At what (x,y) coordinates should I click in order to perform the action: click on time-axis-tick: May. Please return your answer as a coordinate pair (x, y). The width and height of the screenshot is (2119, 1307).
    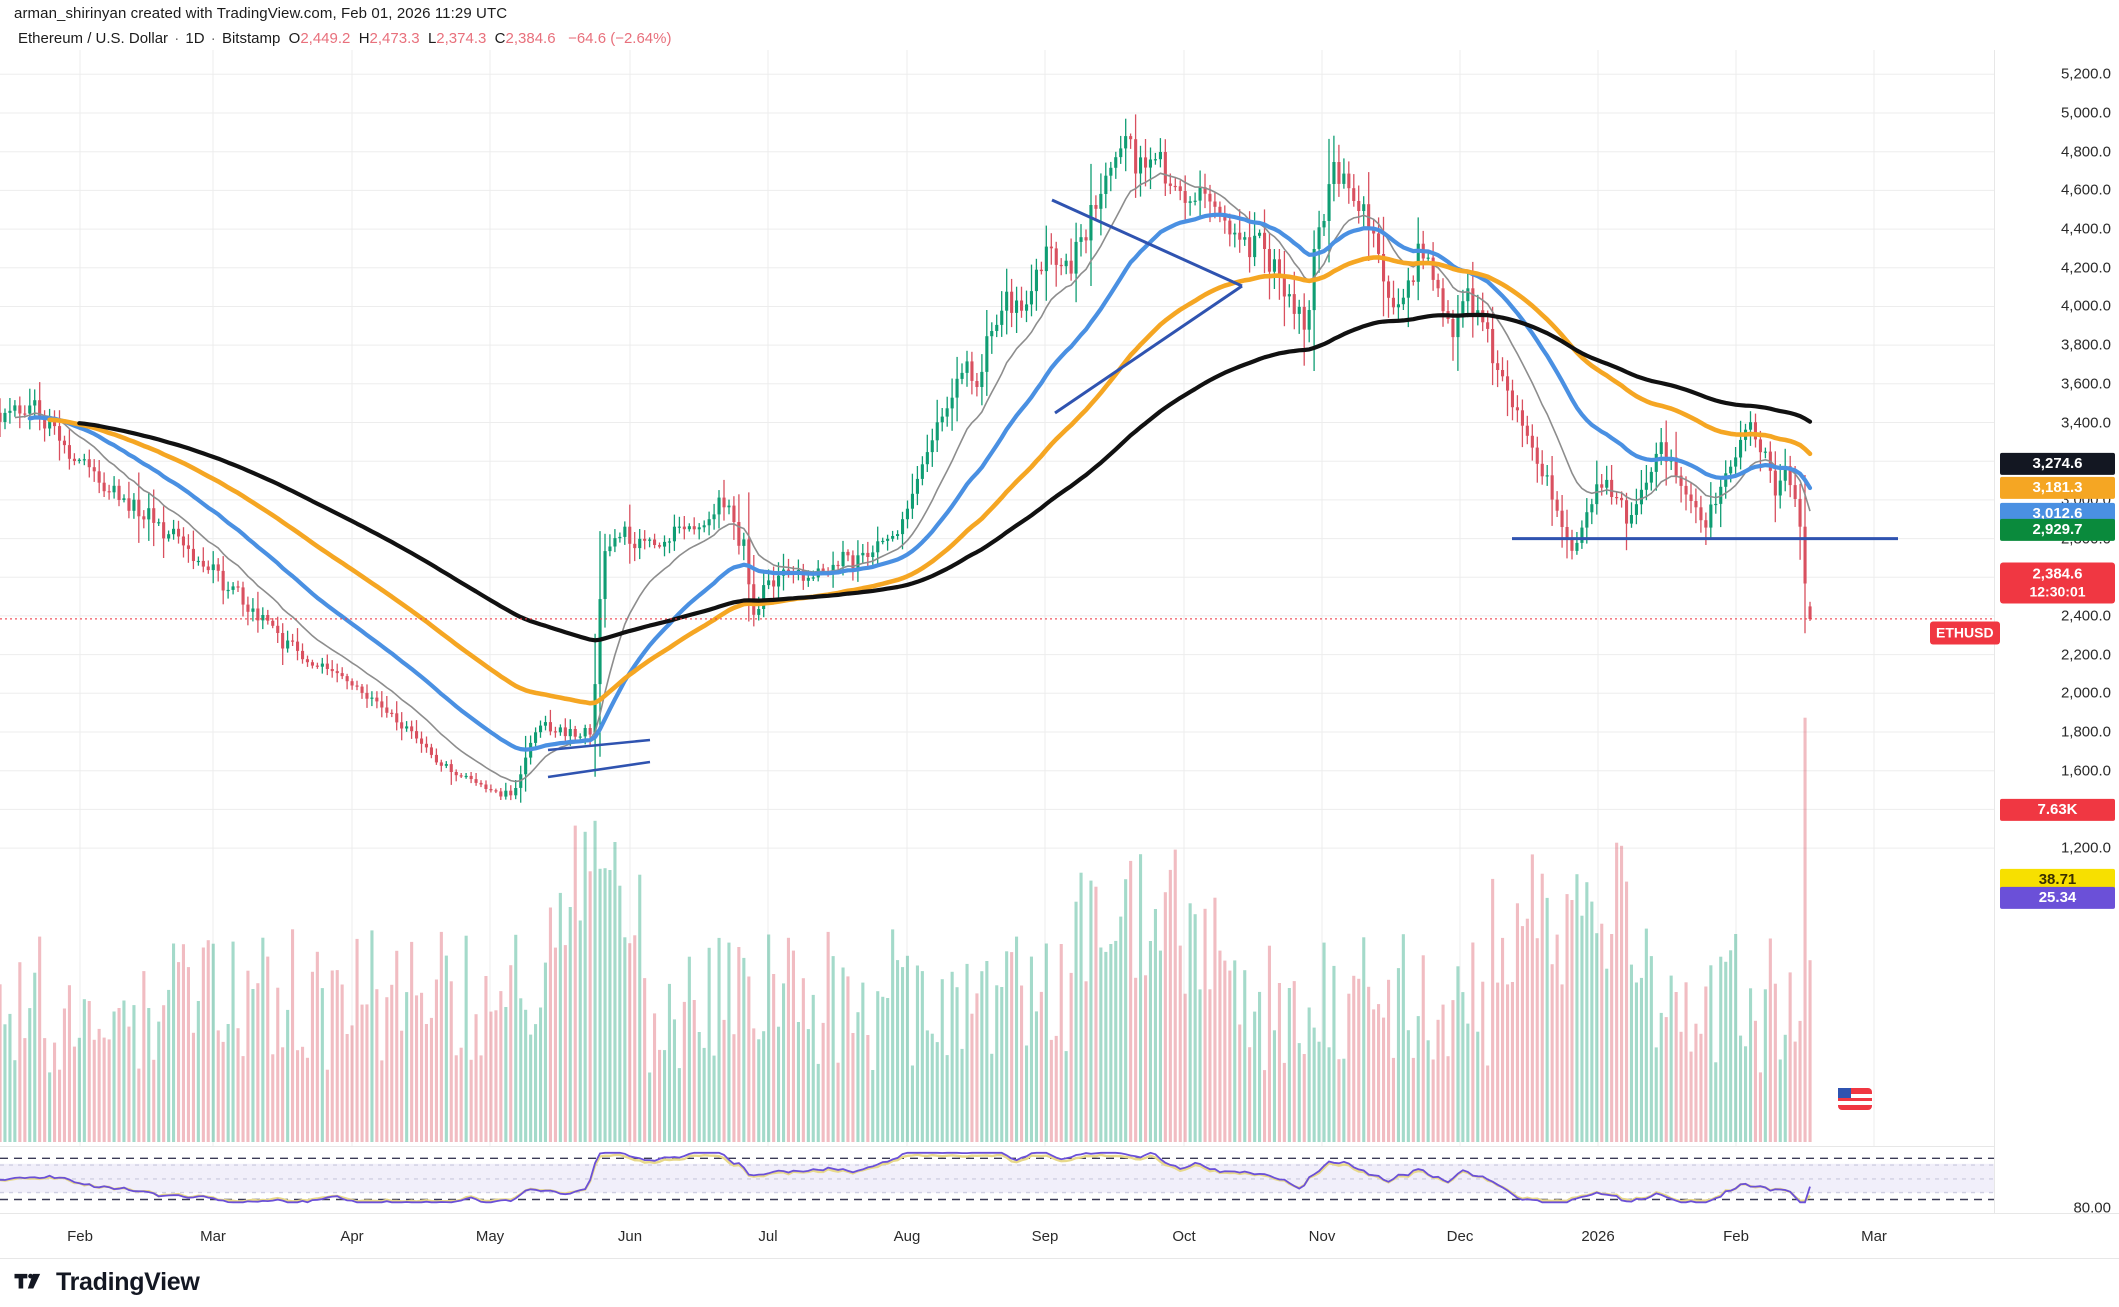
    Looking at the image, I should click on (490, 1236).